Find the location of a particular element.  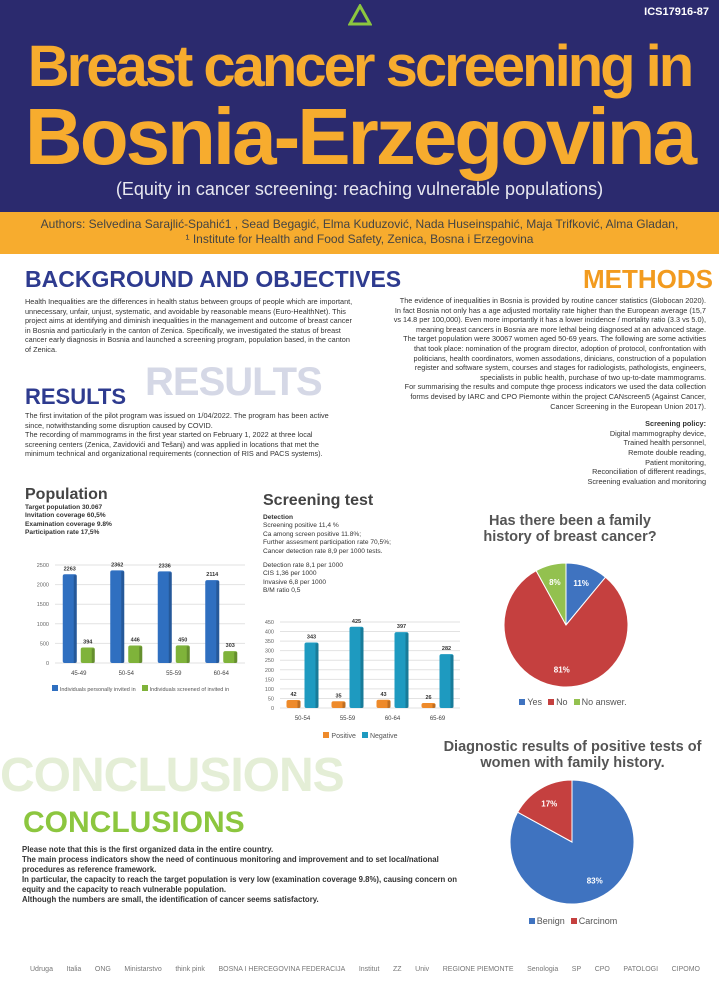

legend-label: Benign is located at coordinates (550, 921).